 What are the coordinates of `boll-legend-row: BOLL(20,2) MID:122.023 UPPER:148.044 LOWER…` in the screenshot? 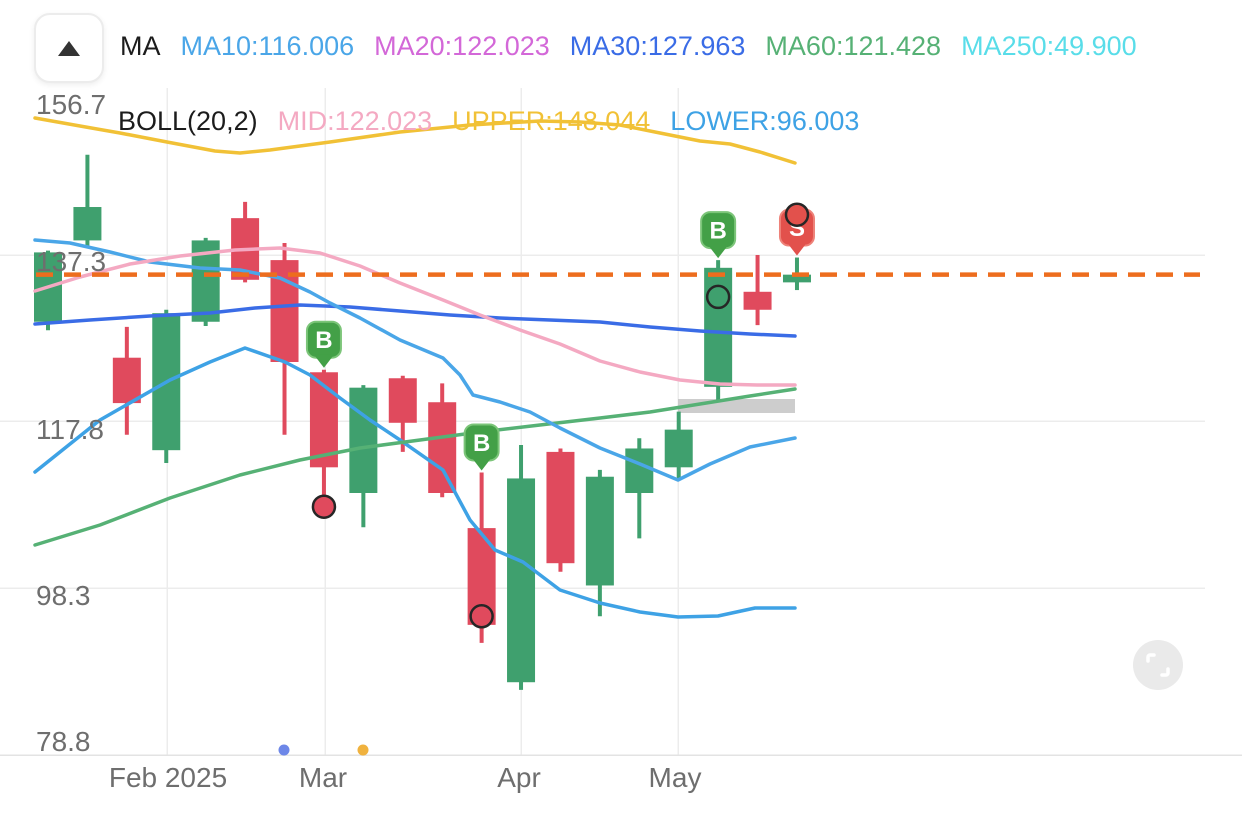 It's located at (488, 121).